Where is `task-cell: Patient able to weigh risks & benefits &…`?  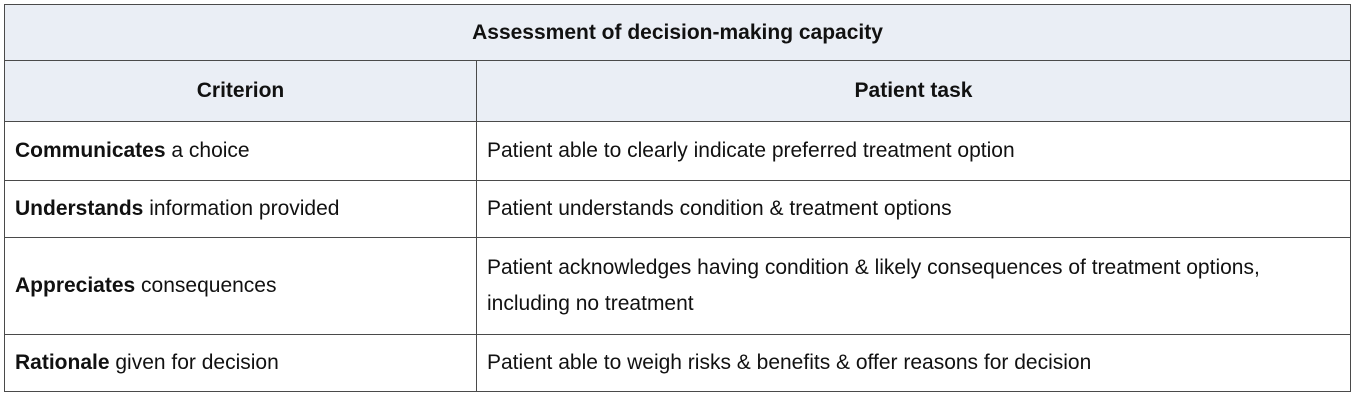 task-cell: Patient able to weigh risks & benefits &… is located at coordinates (913, 363).